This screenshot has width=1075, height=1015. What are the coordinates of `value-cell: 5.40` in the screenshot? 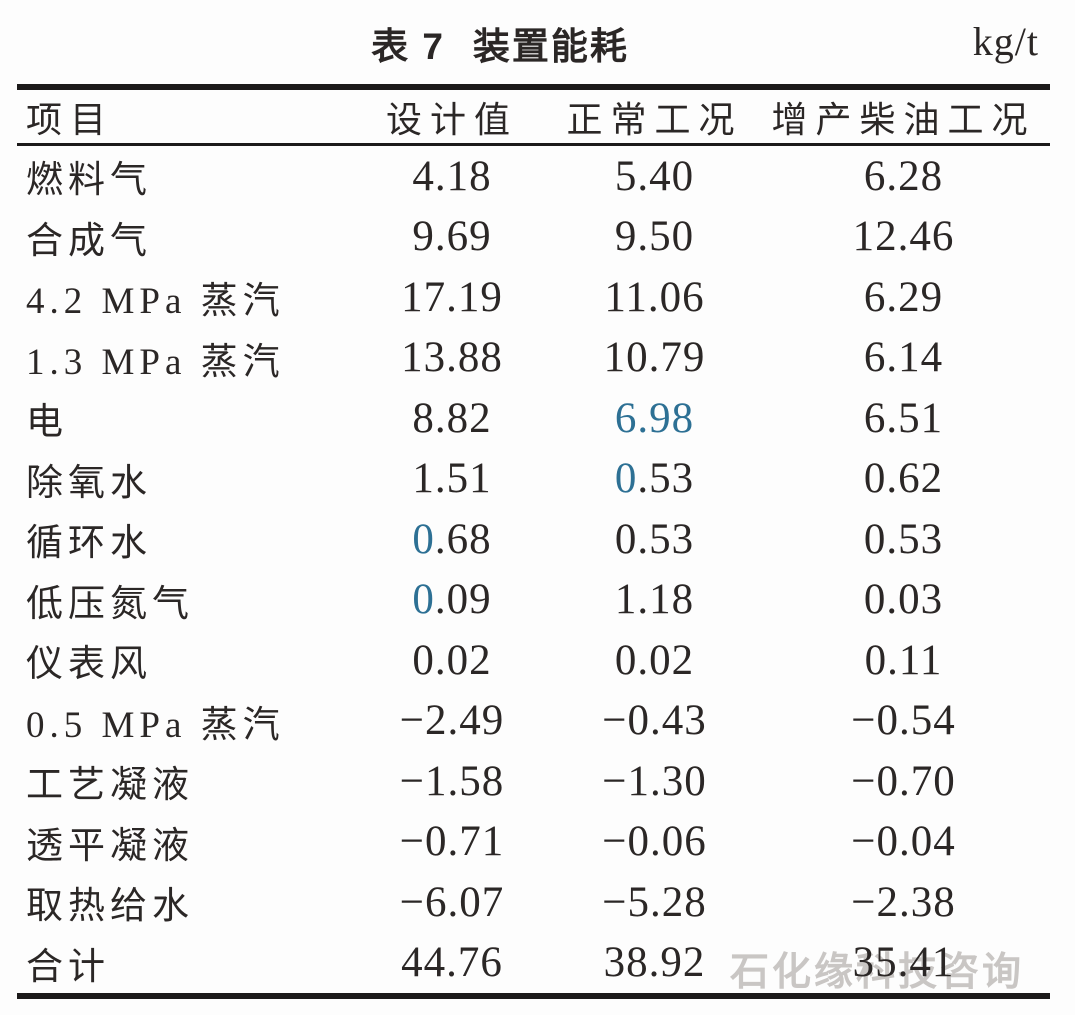 It's located at (654, 176).